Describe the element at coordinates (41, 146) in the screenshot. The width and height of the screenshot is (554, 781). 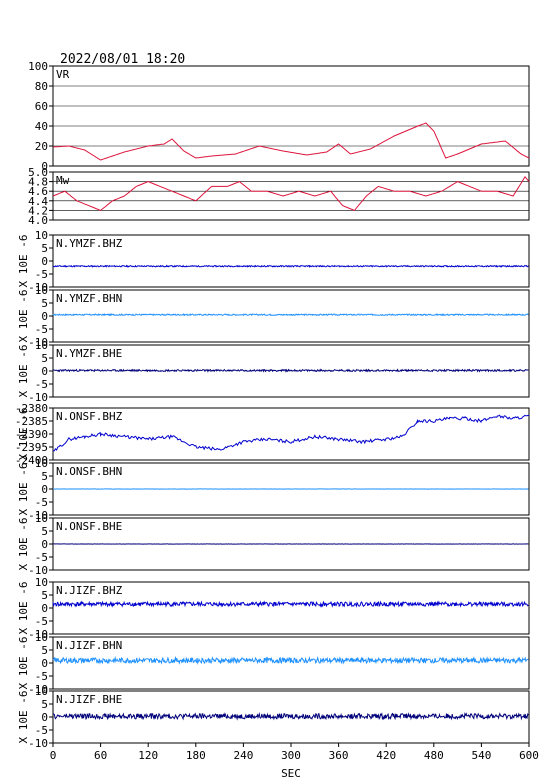
I see `y-tick-label: 20` at that location.